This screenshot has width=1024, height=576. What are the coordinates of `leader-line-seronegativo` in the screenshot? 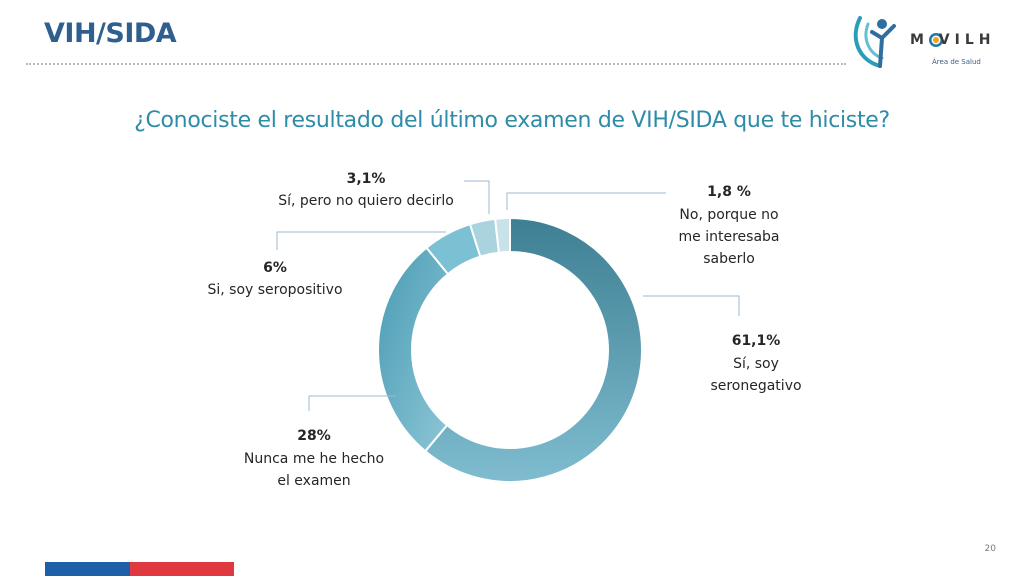 It's located at (691, 305).